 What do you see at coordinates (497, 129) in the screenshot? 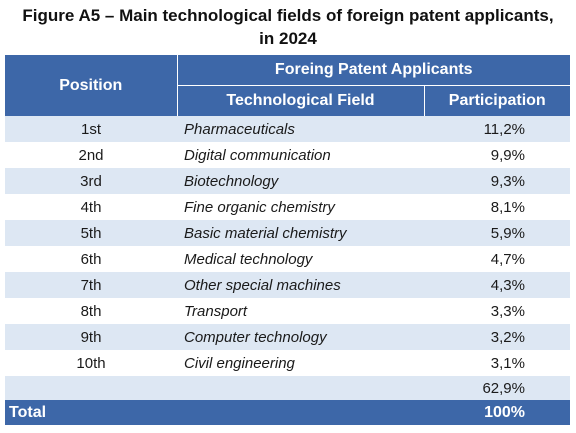
I see `cell-participation: 11,2%` at bounding box center [497, 129].